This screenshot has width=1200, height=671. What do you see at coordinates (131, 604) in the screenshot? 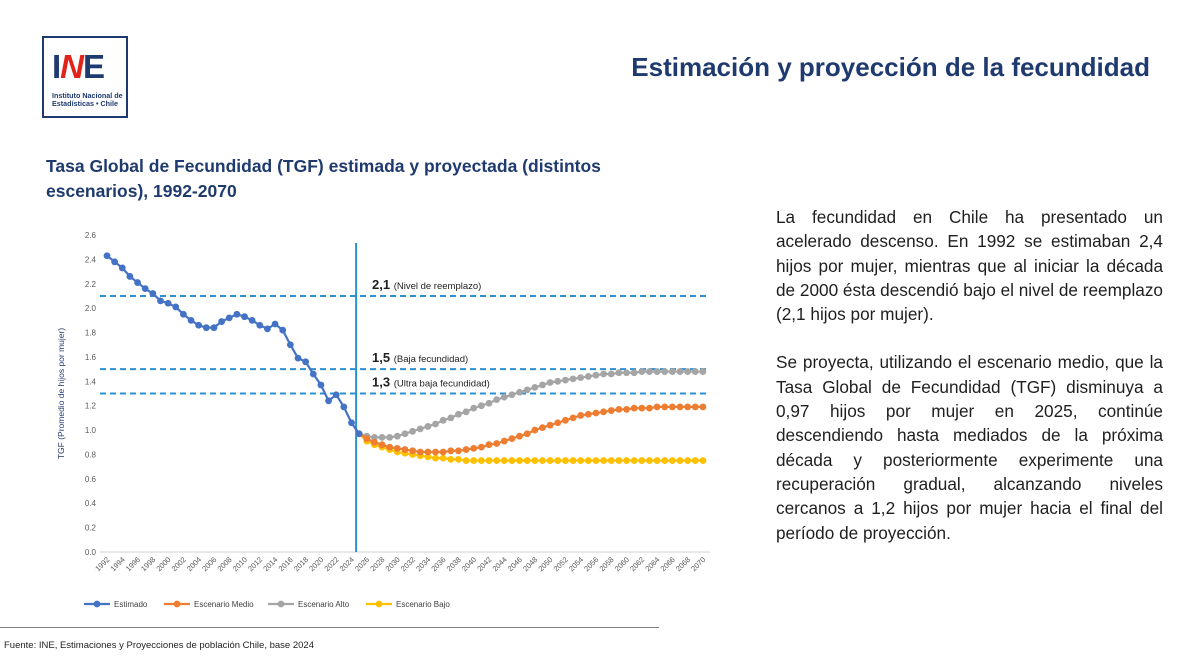
I see `legend-label: Estimado` at bounding box center [131, 604].